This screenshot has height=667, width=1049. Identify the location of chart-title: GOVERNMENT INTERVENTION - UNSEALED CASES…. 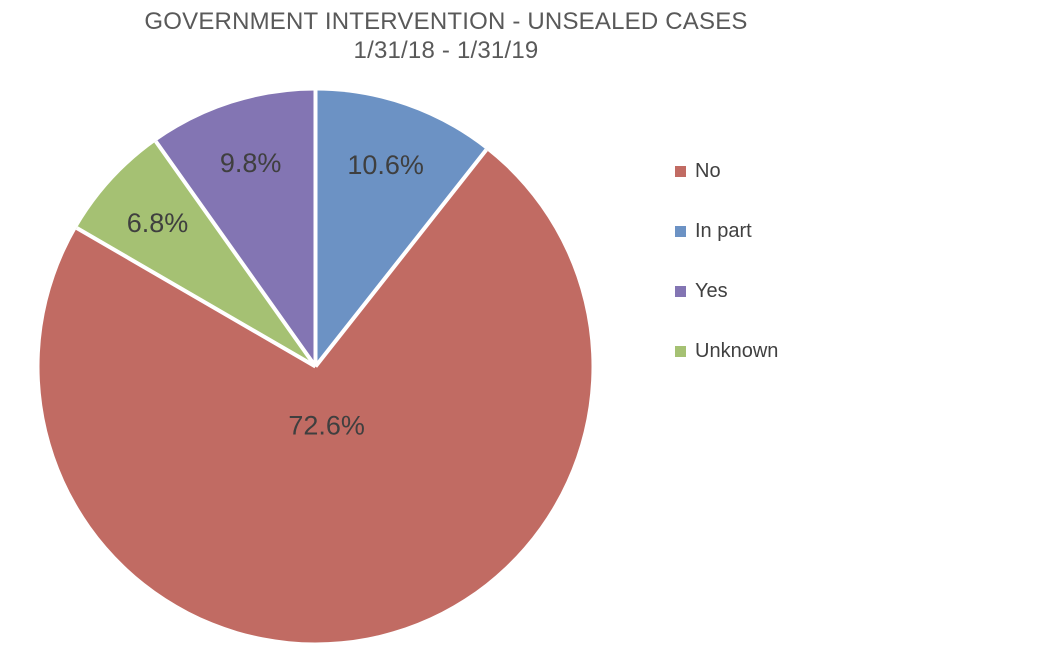
(446, 36).